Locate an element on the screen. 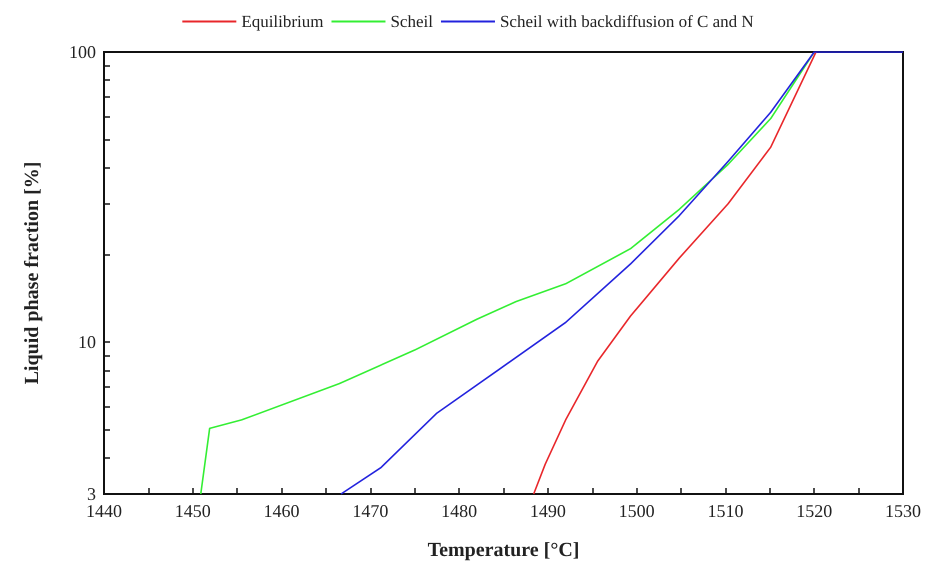  x-tick-label: 1450 is located at coordinates (192, 511).